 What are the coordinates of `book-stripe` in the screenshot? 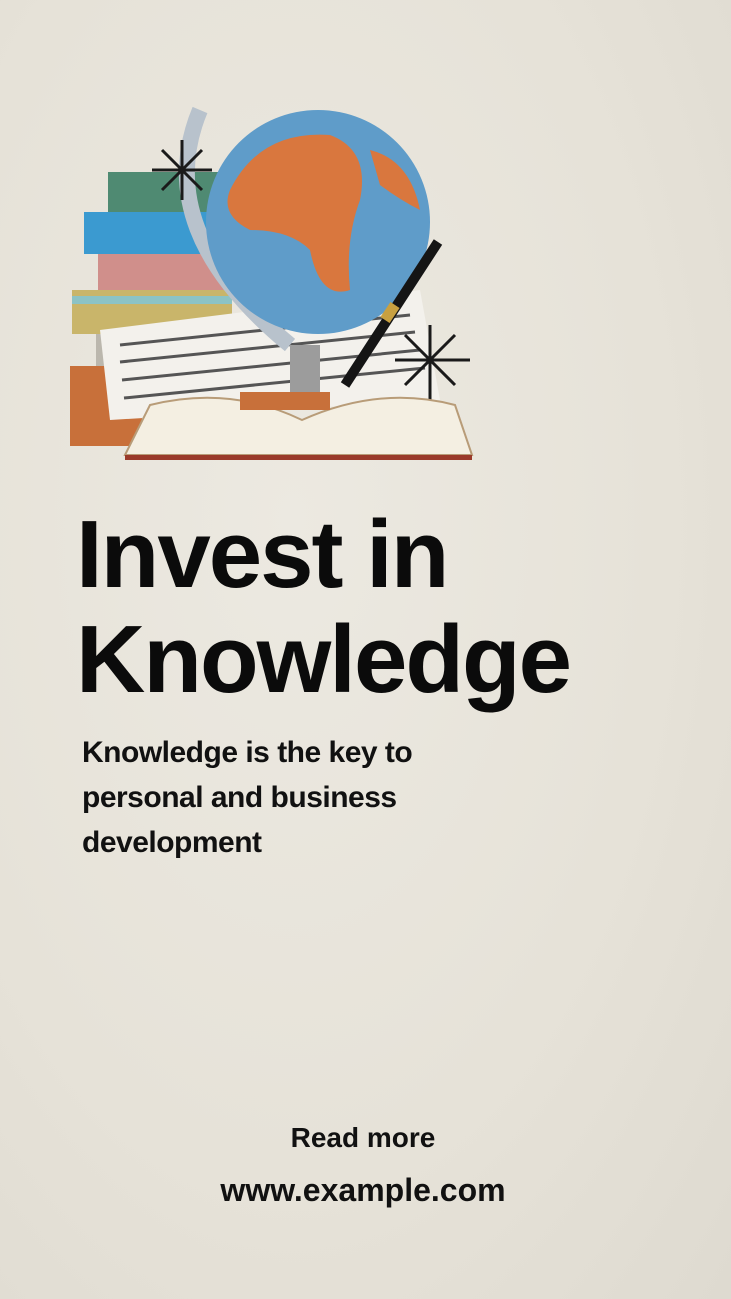 It's located at (152, 300).